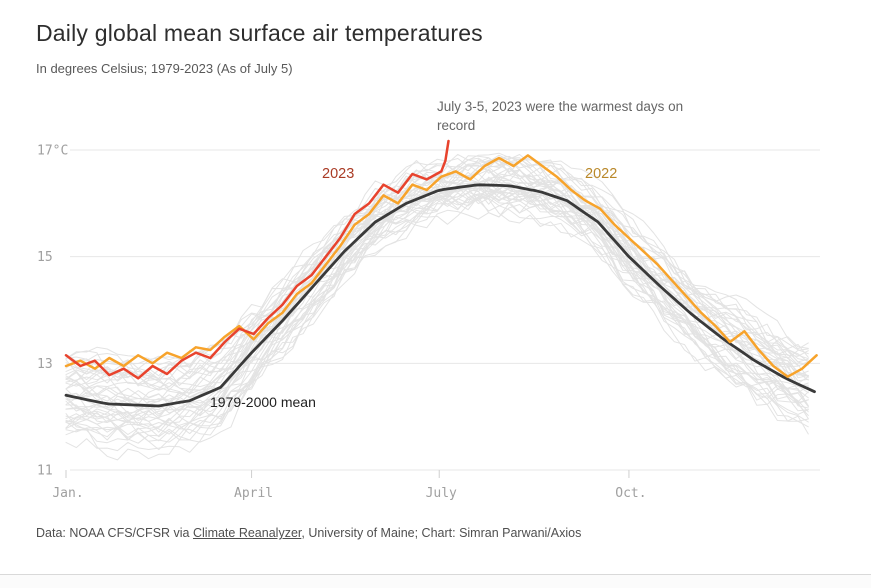 This screenshot has height=588, width=871. Describe the element at coordinates (247, 533) in the screenshot. I see `climate-reanalyzer-link: Climate Reanalyzer` at that location.